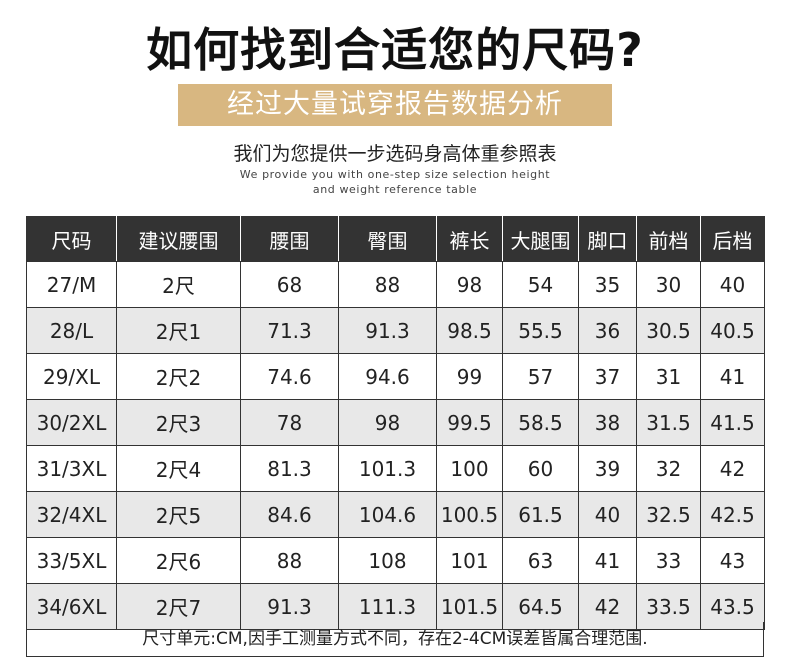 This screenshot has height=666, width=790. I want to click on table-cell: 43, so click(732, 560).